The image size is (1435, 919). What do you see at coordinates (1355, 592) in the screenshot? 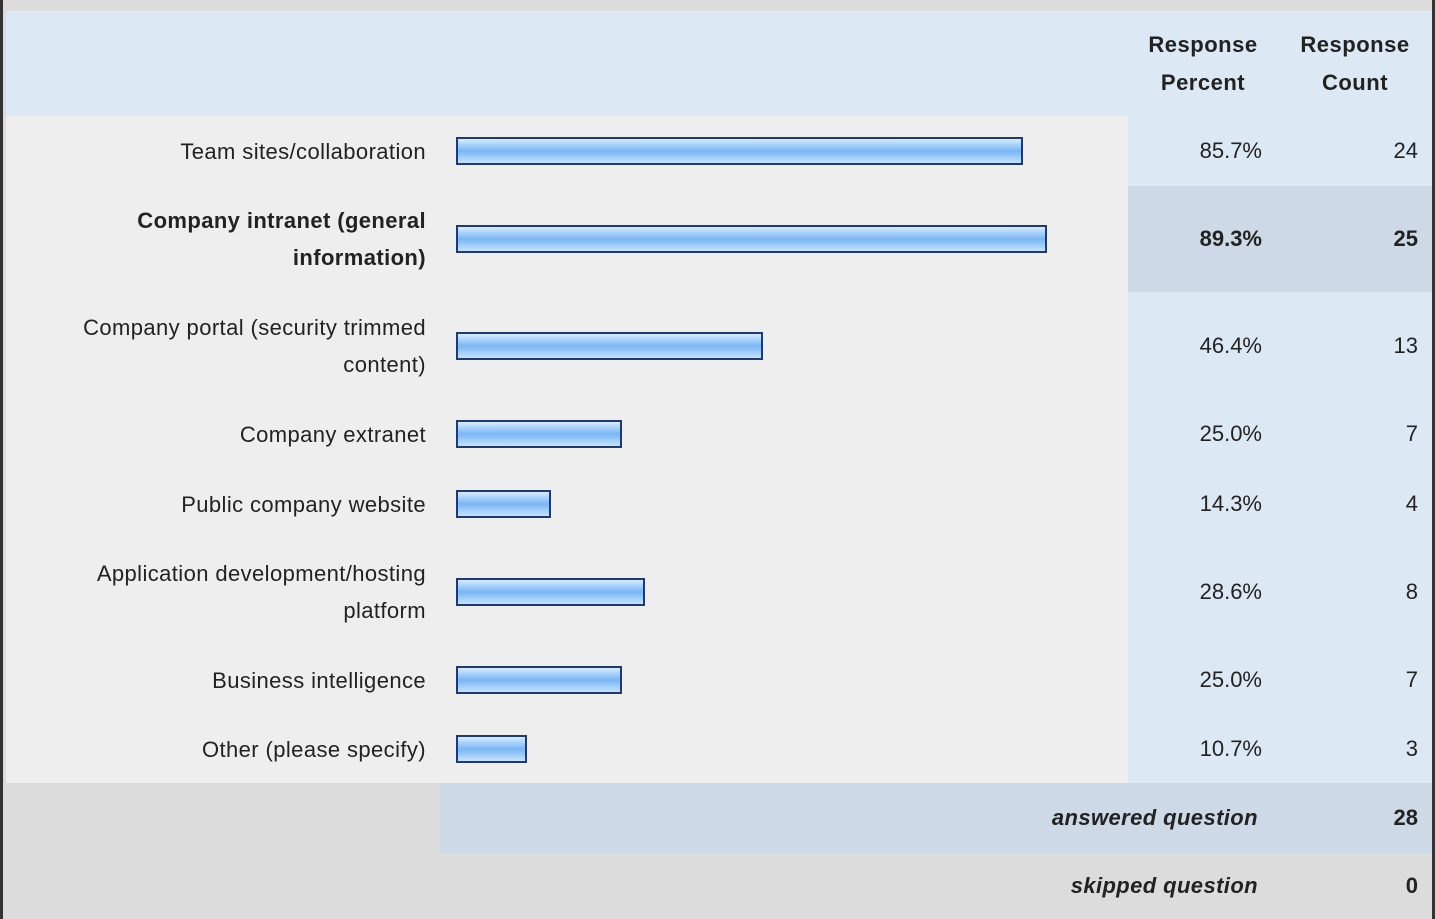
I see `count-cell: 8` at bounding box center [1355, 592].